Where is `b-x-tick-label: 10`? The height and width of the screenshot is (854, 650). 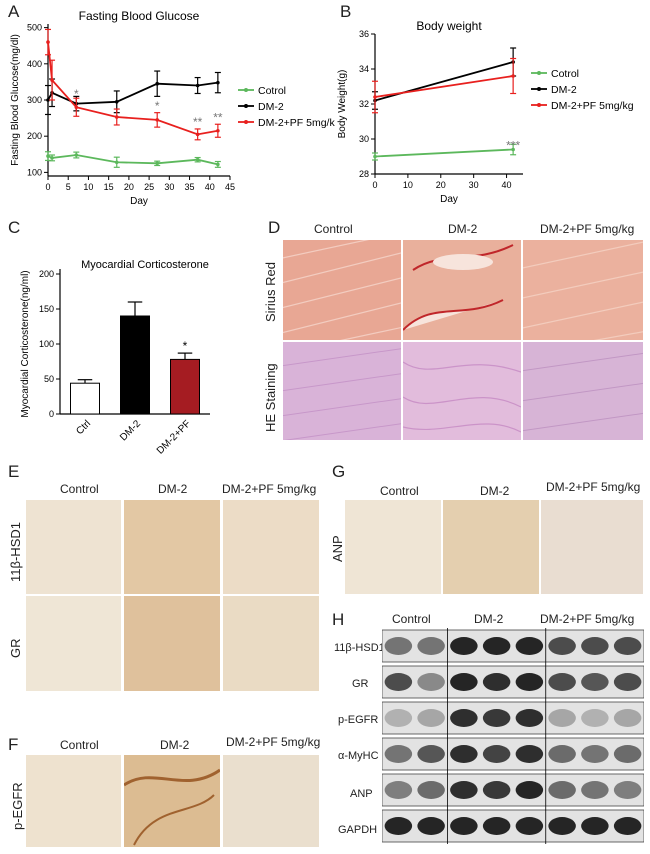 b-x-tick-label: 10 is located at coordinates (408, 185).